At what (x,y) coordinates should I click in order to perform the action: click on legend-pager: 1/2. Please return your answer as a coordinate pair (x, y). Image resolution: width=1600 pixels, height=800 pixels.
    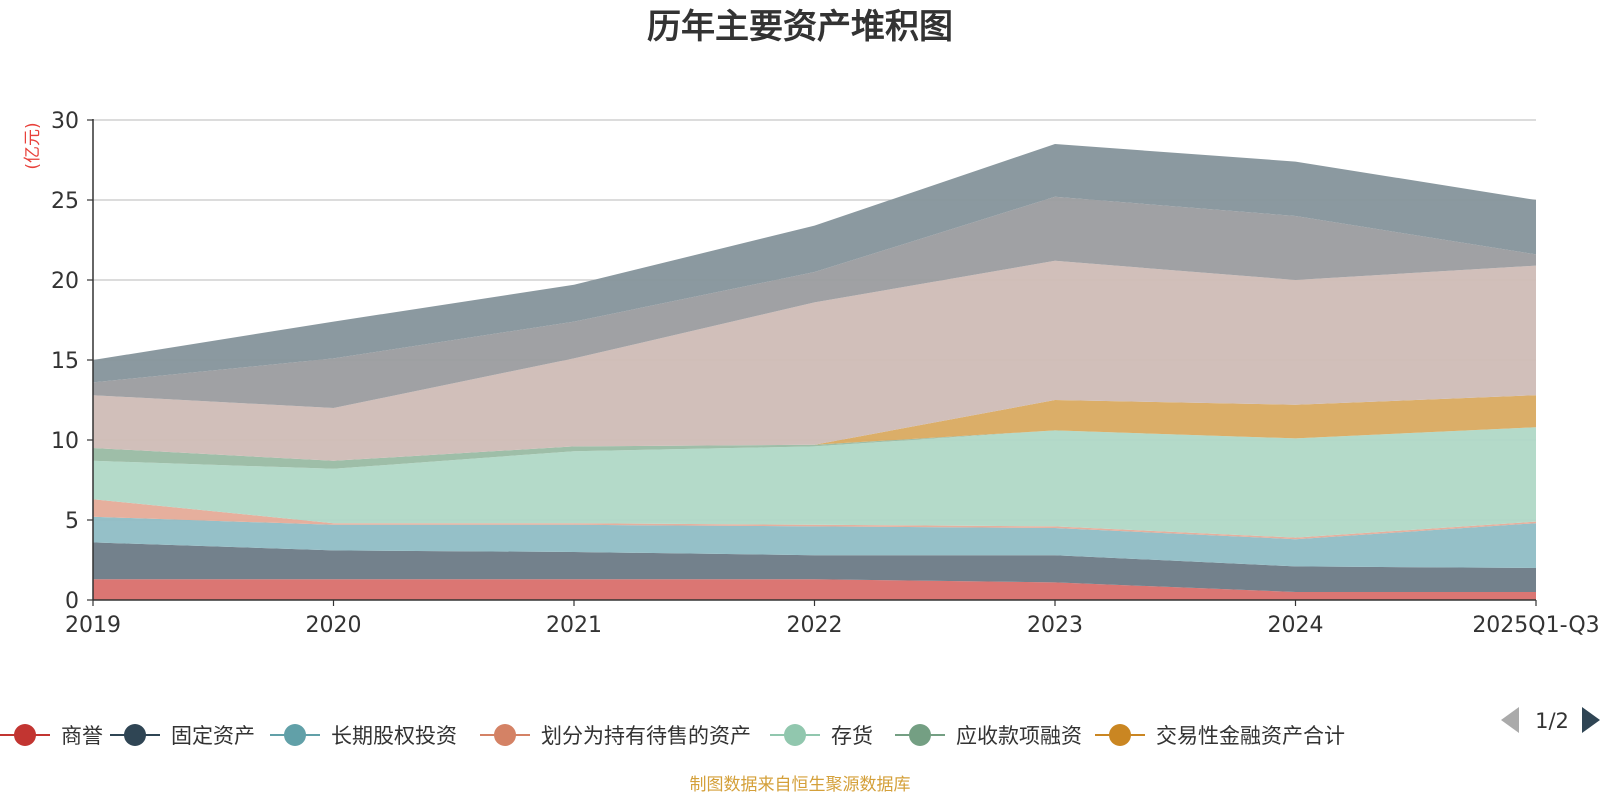
    Looking at the image, I should click on (1550, 720).